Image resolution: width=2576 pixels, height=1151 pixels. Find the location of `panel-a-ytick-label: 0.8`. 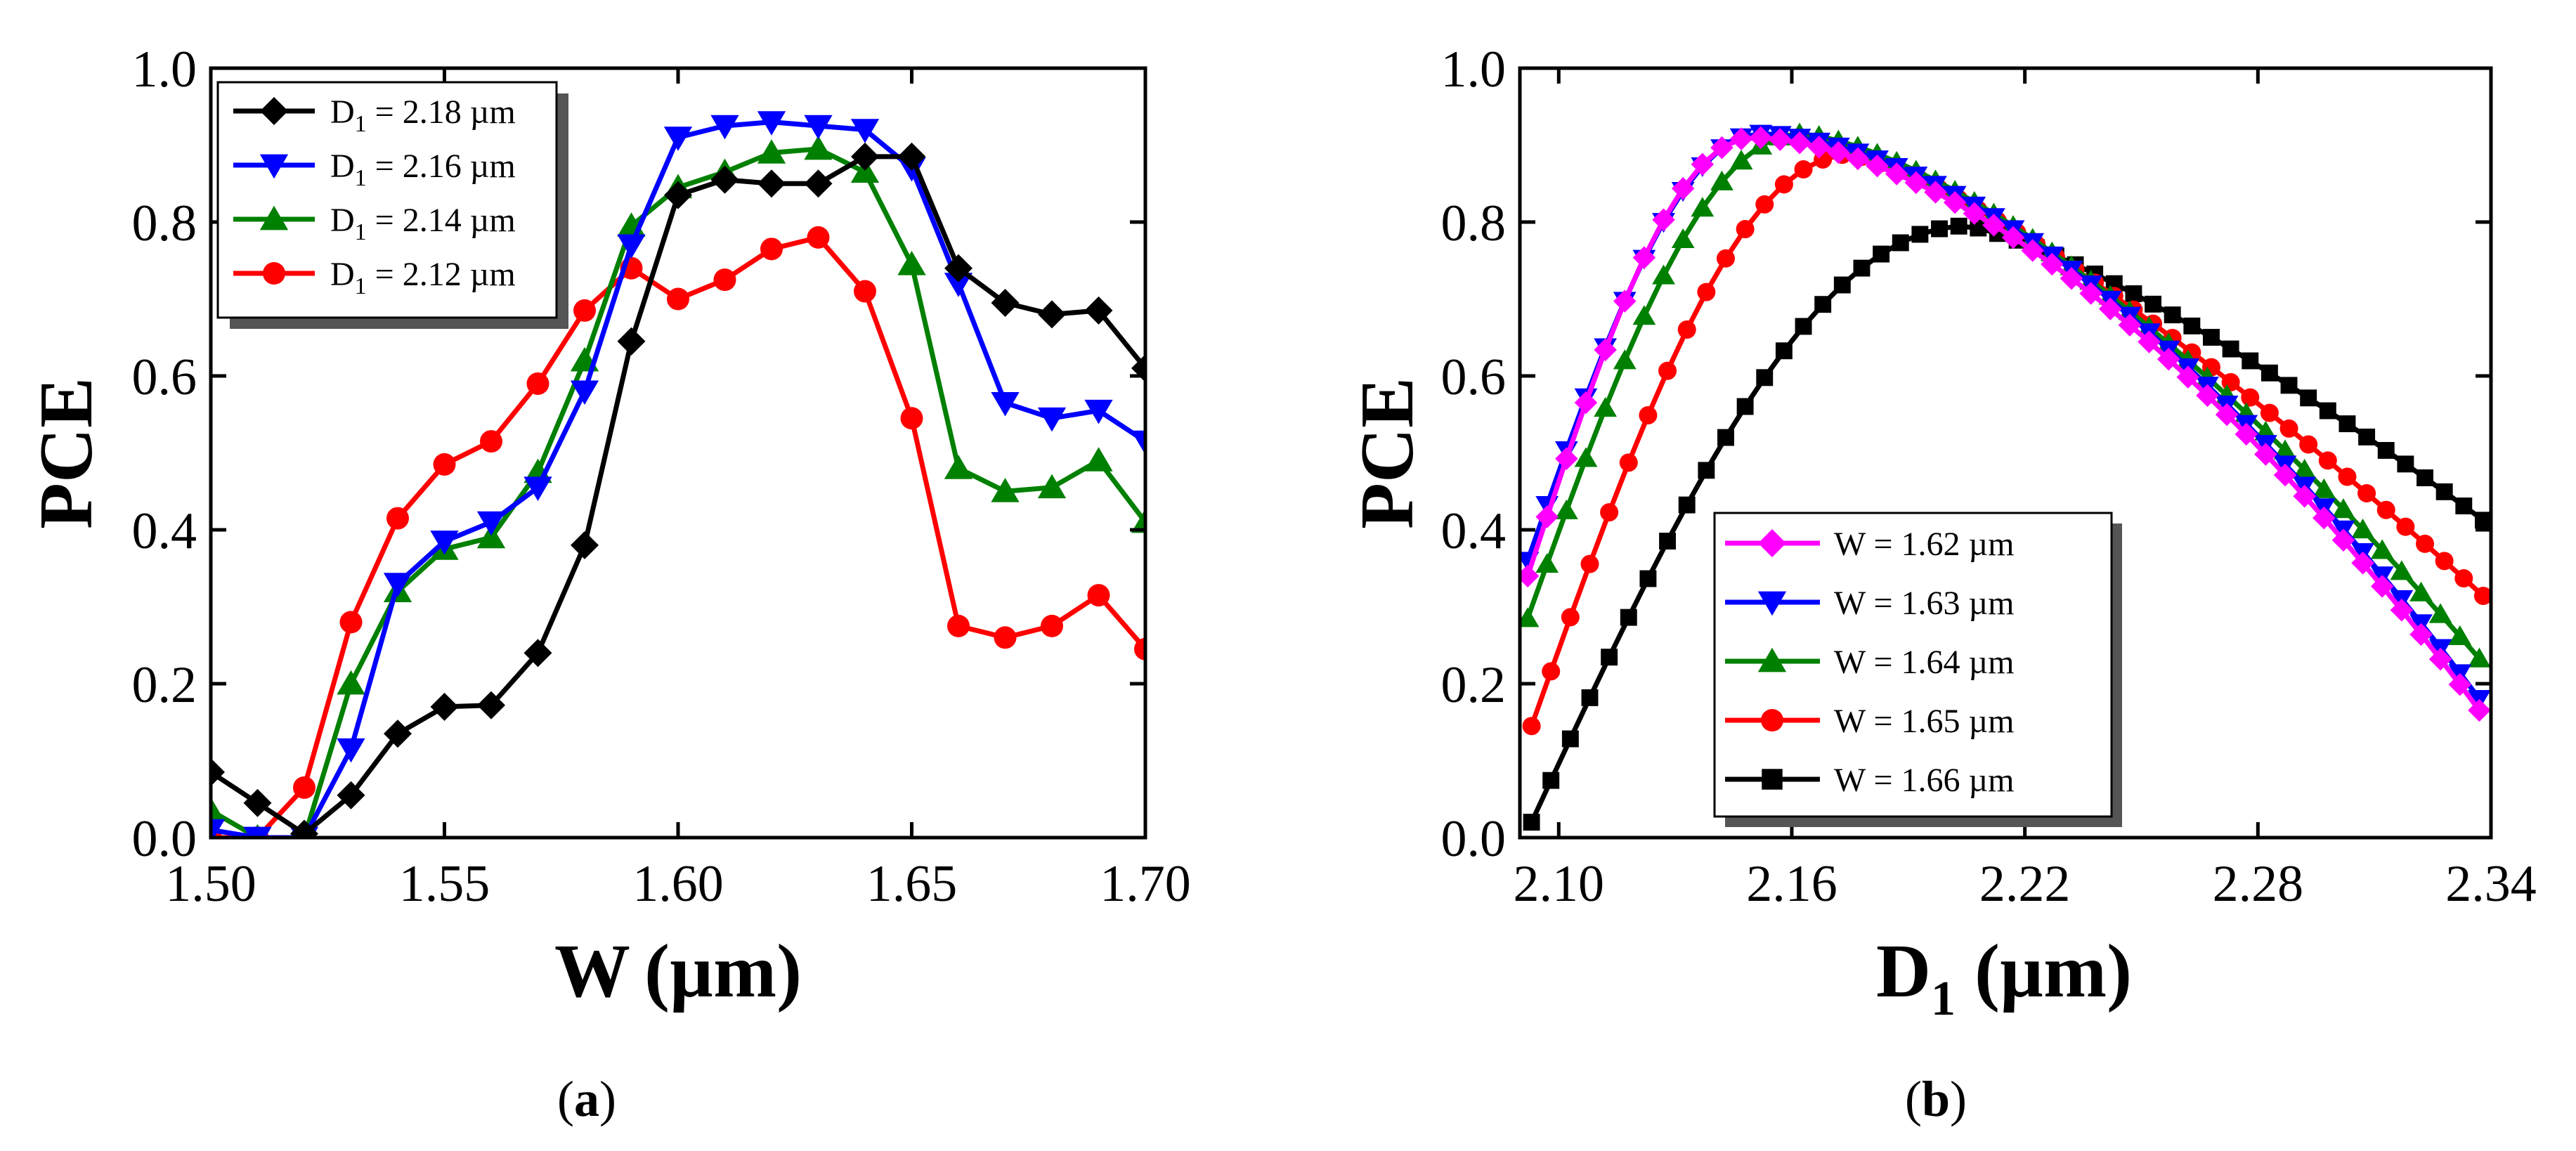

panel-a-ytick-label: 0.8 is located at coordinates (164, 223).